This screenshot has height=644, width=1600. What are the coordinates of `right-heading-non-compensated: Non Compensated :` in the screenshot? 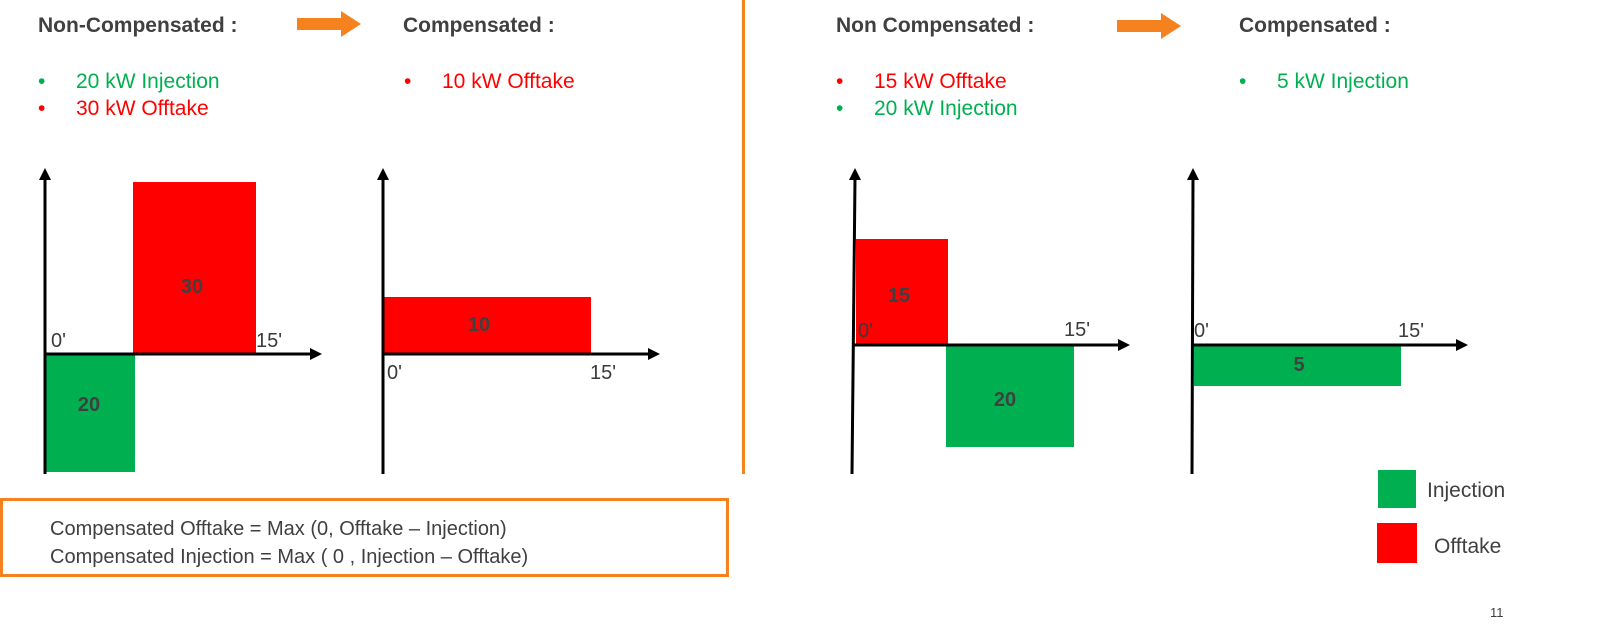 It's located at (935, 25).